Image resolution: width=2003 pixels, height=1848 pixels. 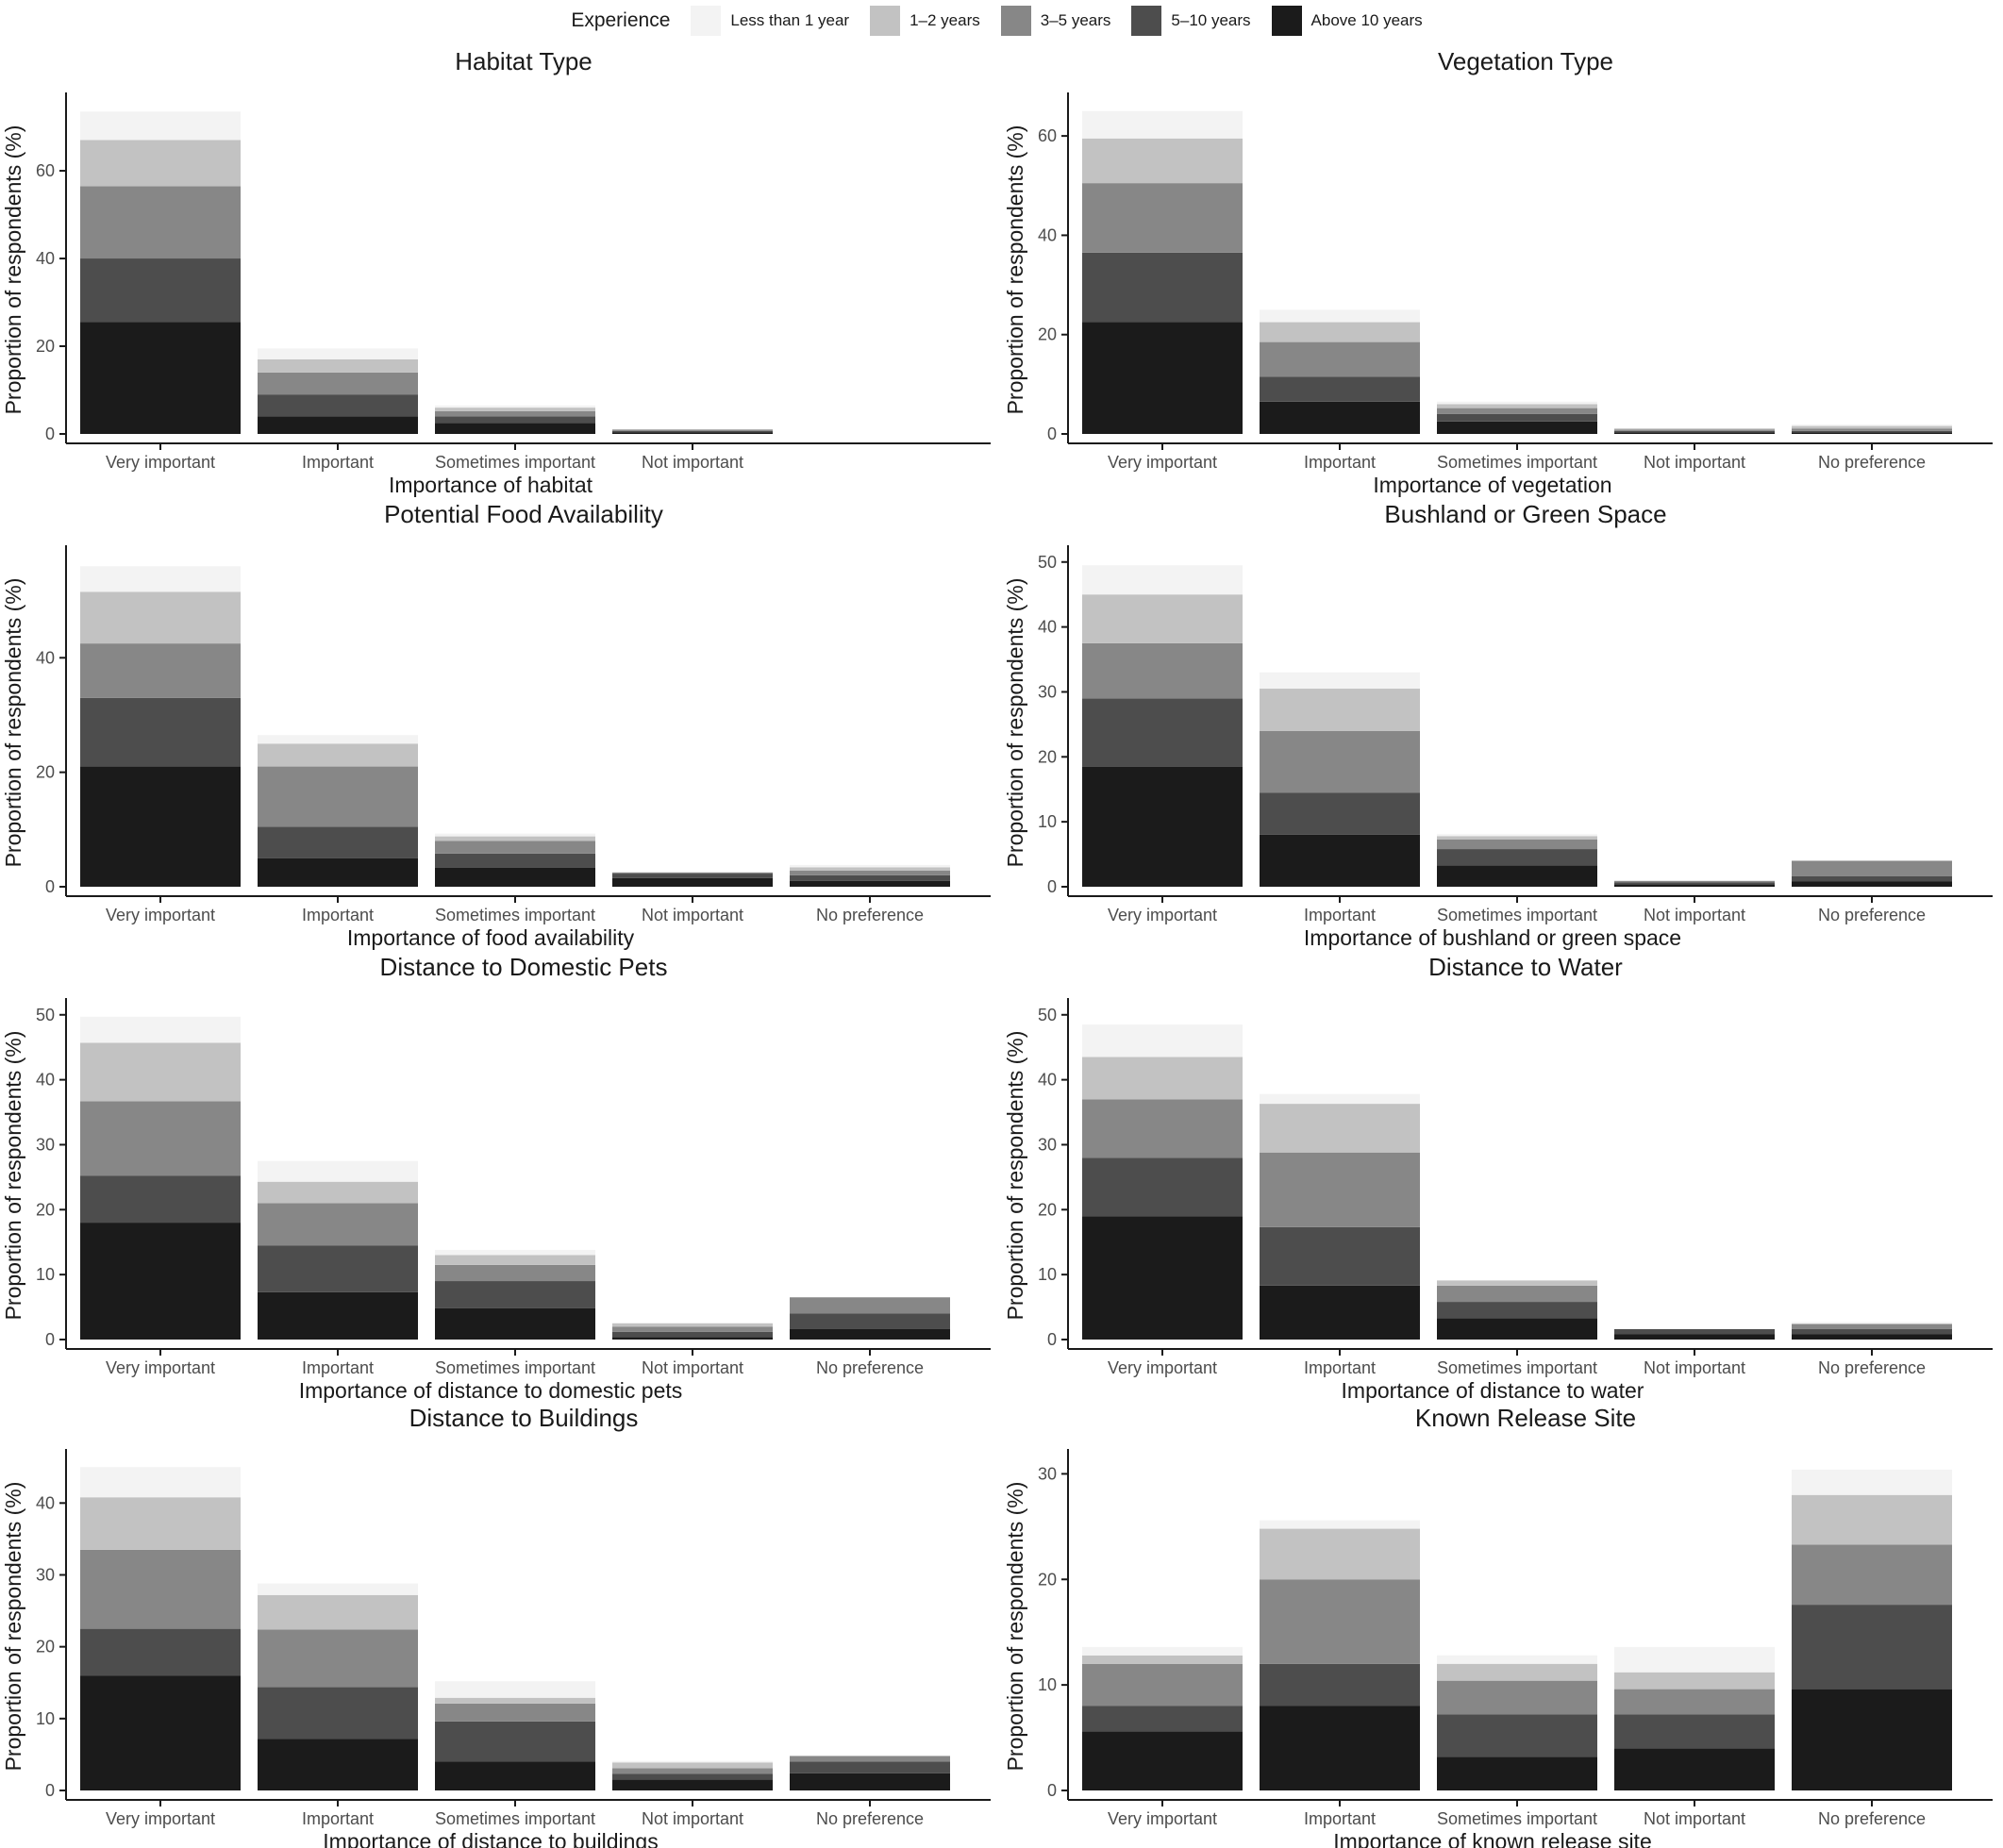 What do you see at coordinates (491, 1391) in the screenshot?
I see `x-axis-label: Importance of distance to domestic pets` at bounding box center [491, 1391].